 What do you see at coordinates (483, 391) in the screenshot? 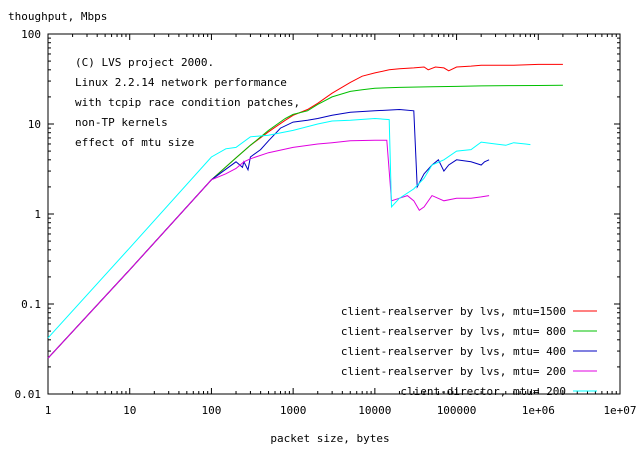
I see `legend-label: client-director, mtu= 200` at bounding box center [483, 391].